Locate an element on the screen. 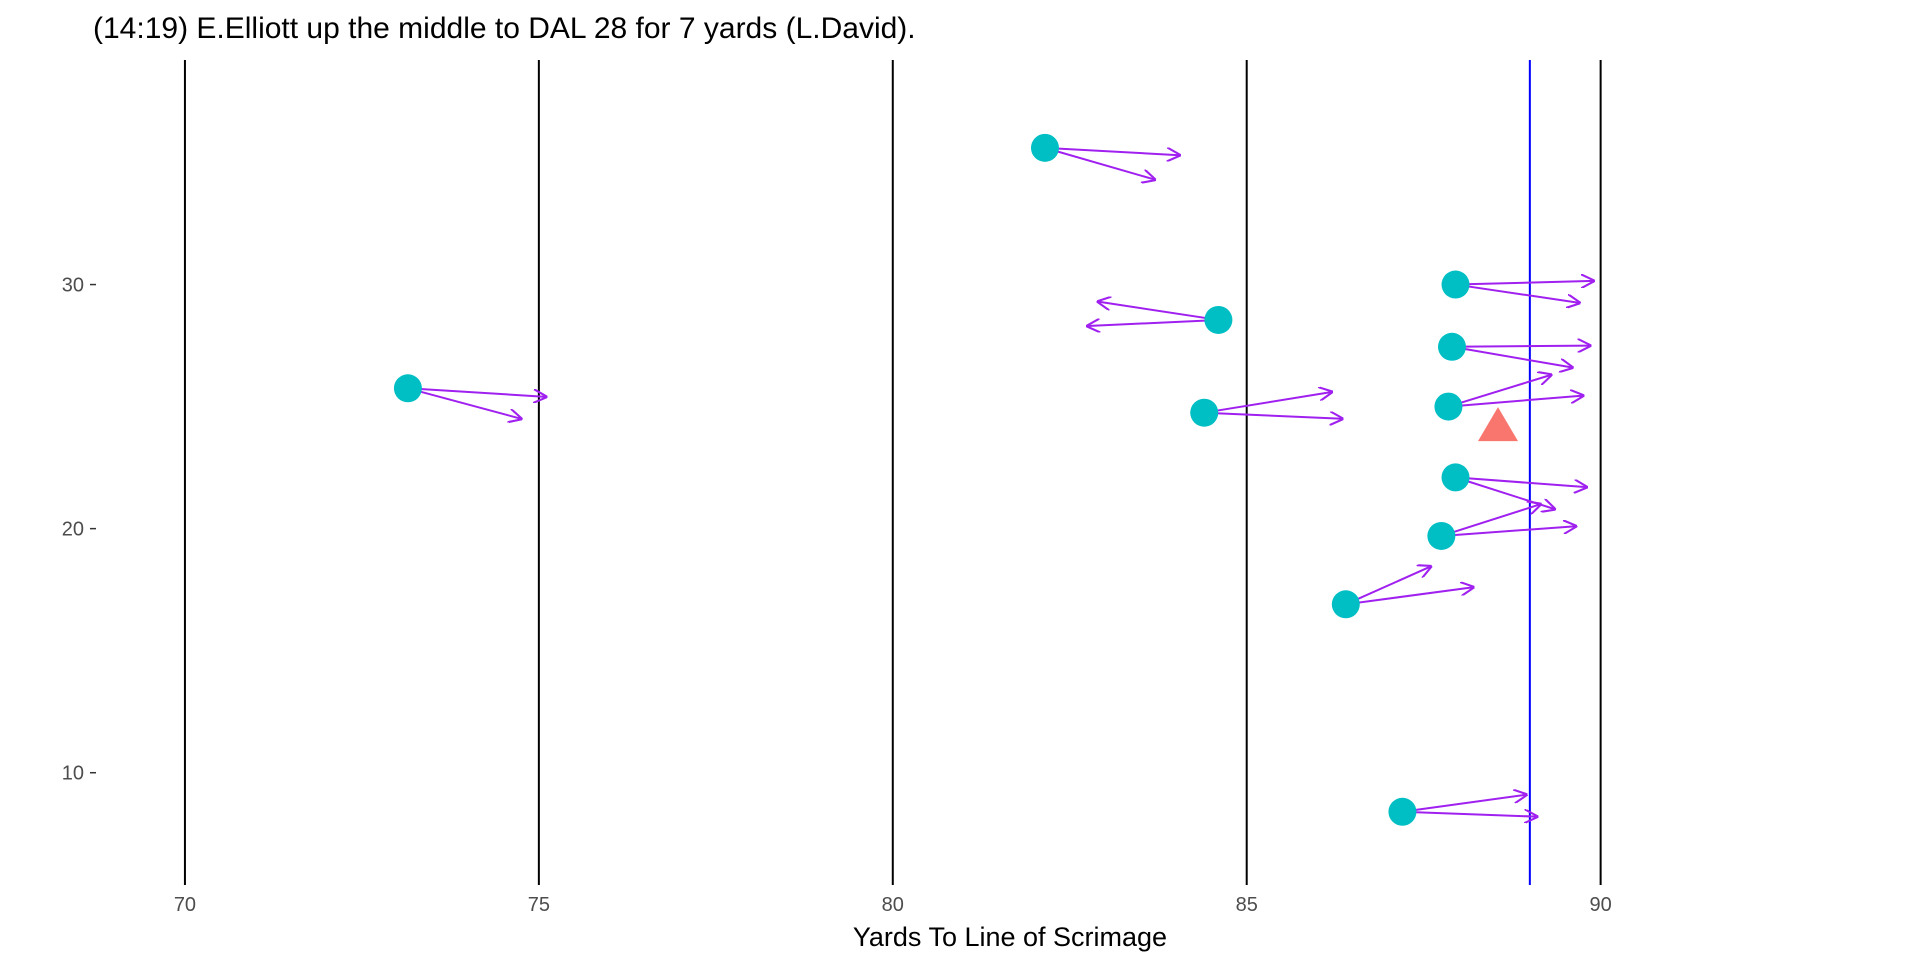  x-tick-label-85: 85 is located at coordinates (1247, 905).